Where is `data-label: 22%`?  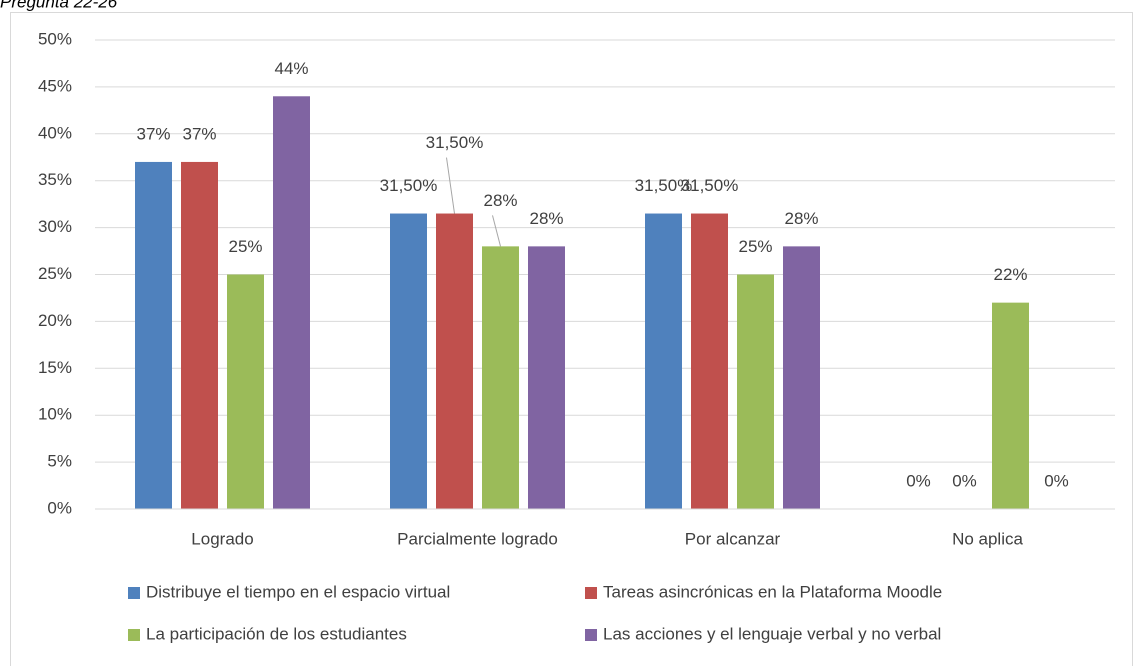
data-label: 22% is located at coordinates (1010, 274).